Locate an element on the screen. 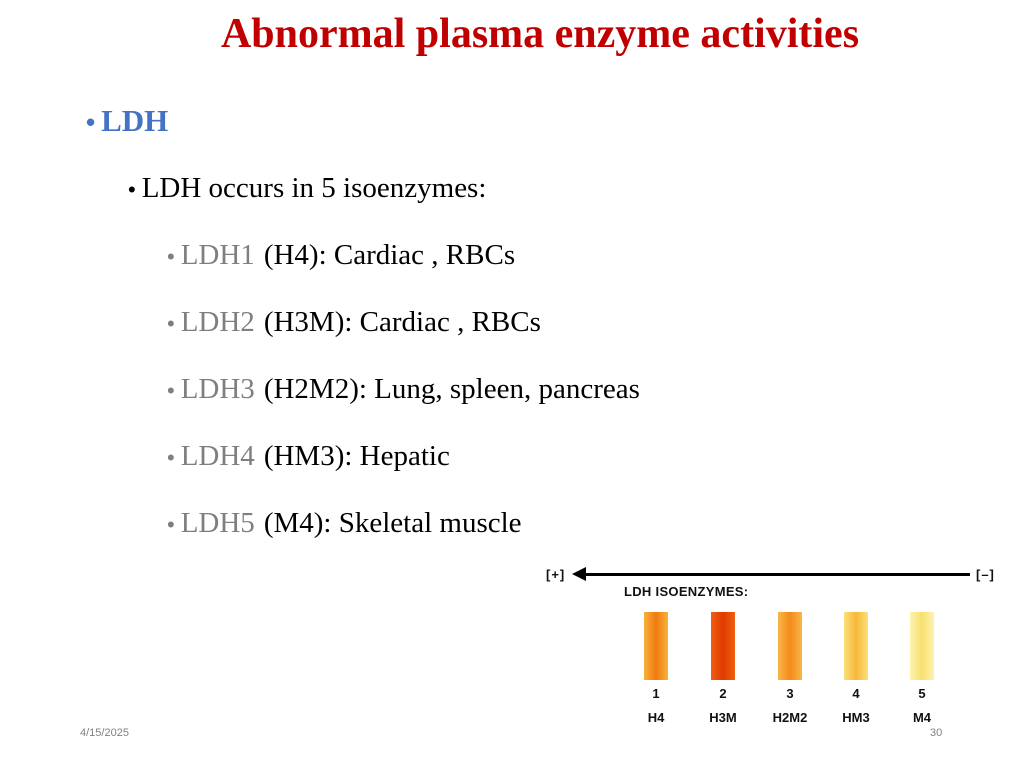 This screenshot has width=1024, height=768. isoenzyme-name: LDH1 is located at coordinates (217, 255).